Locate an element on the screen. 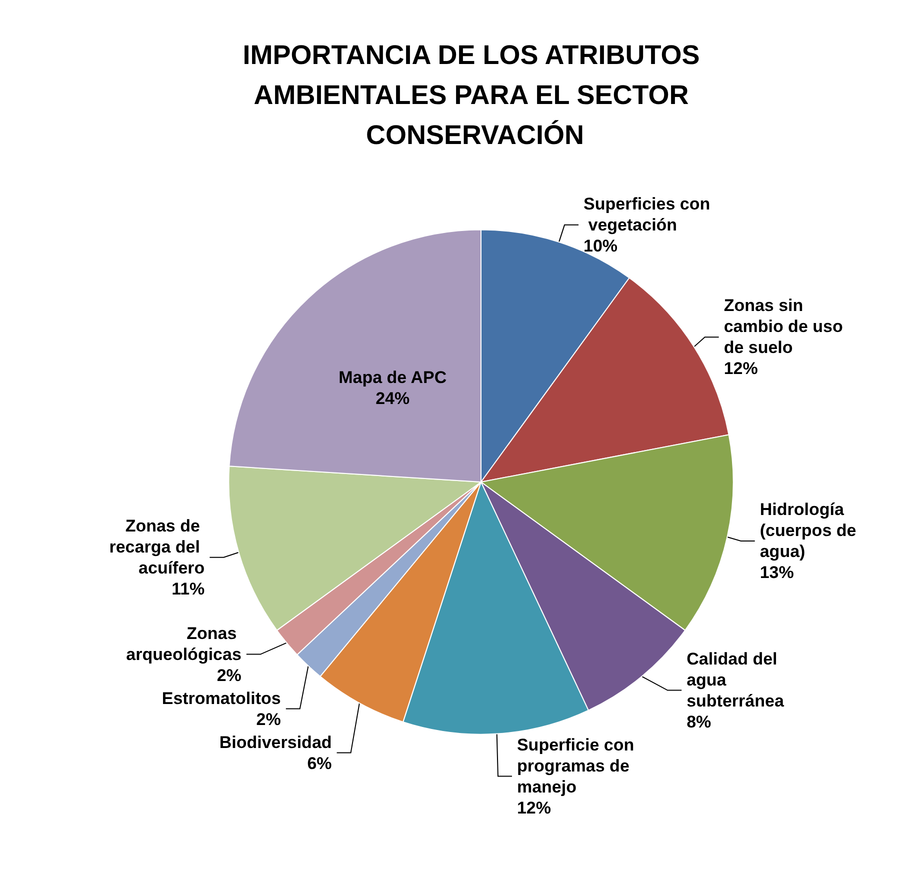  slice-label: Superficie con programas de manejo is located at coordinates (577, 765).